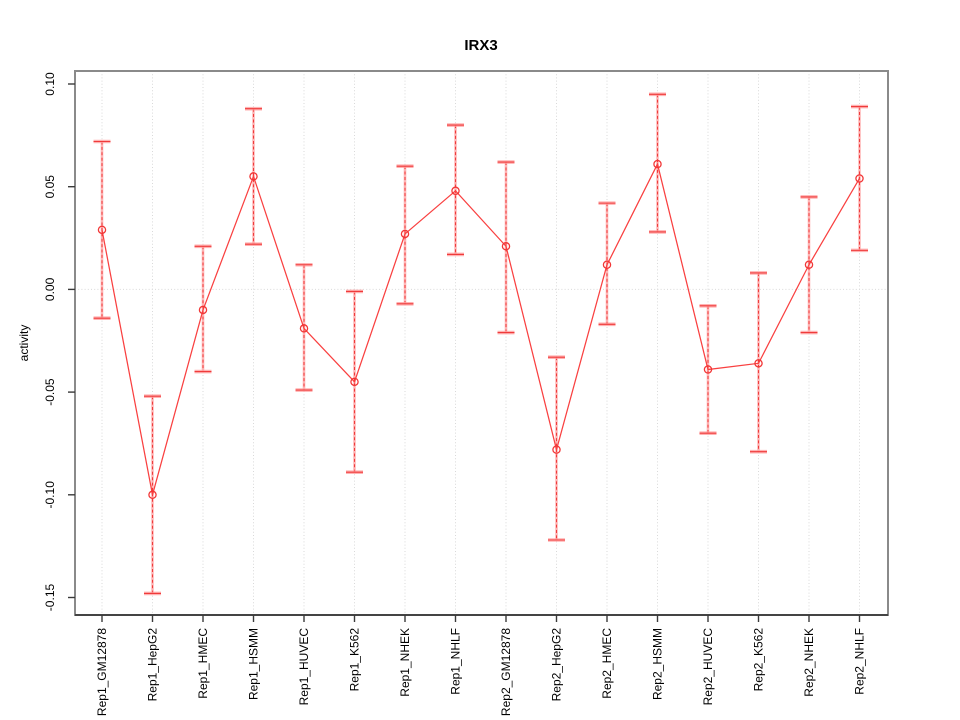  Describe the element at coordinates (254, 664) in the screenshot. I see `x-tick-label: Rep1_HSMM` at that location.